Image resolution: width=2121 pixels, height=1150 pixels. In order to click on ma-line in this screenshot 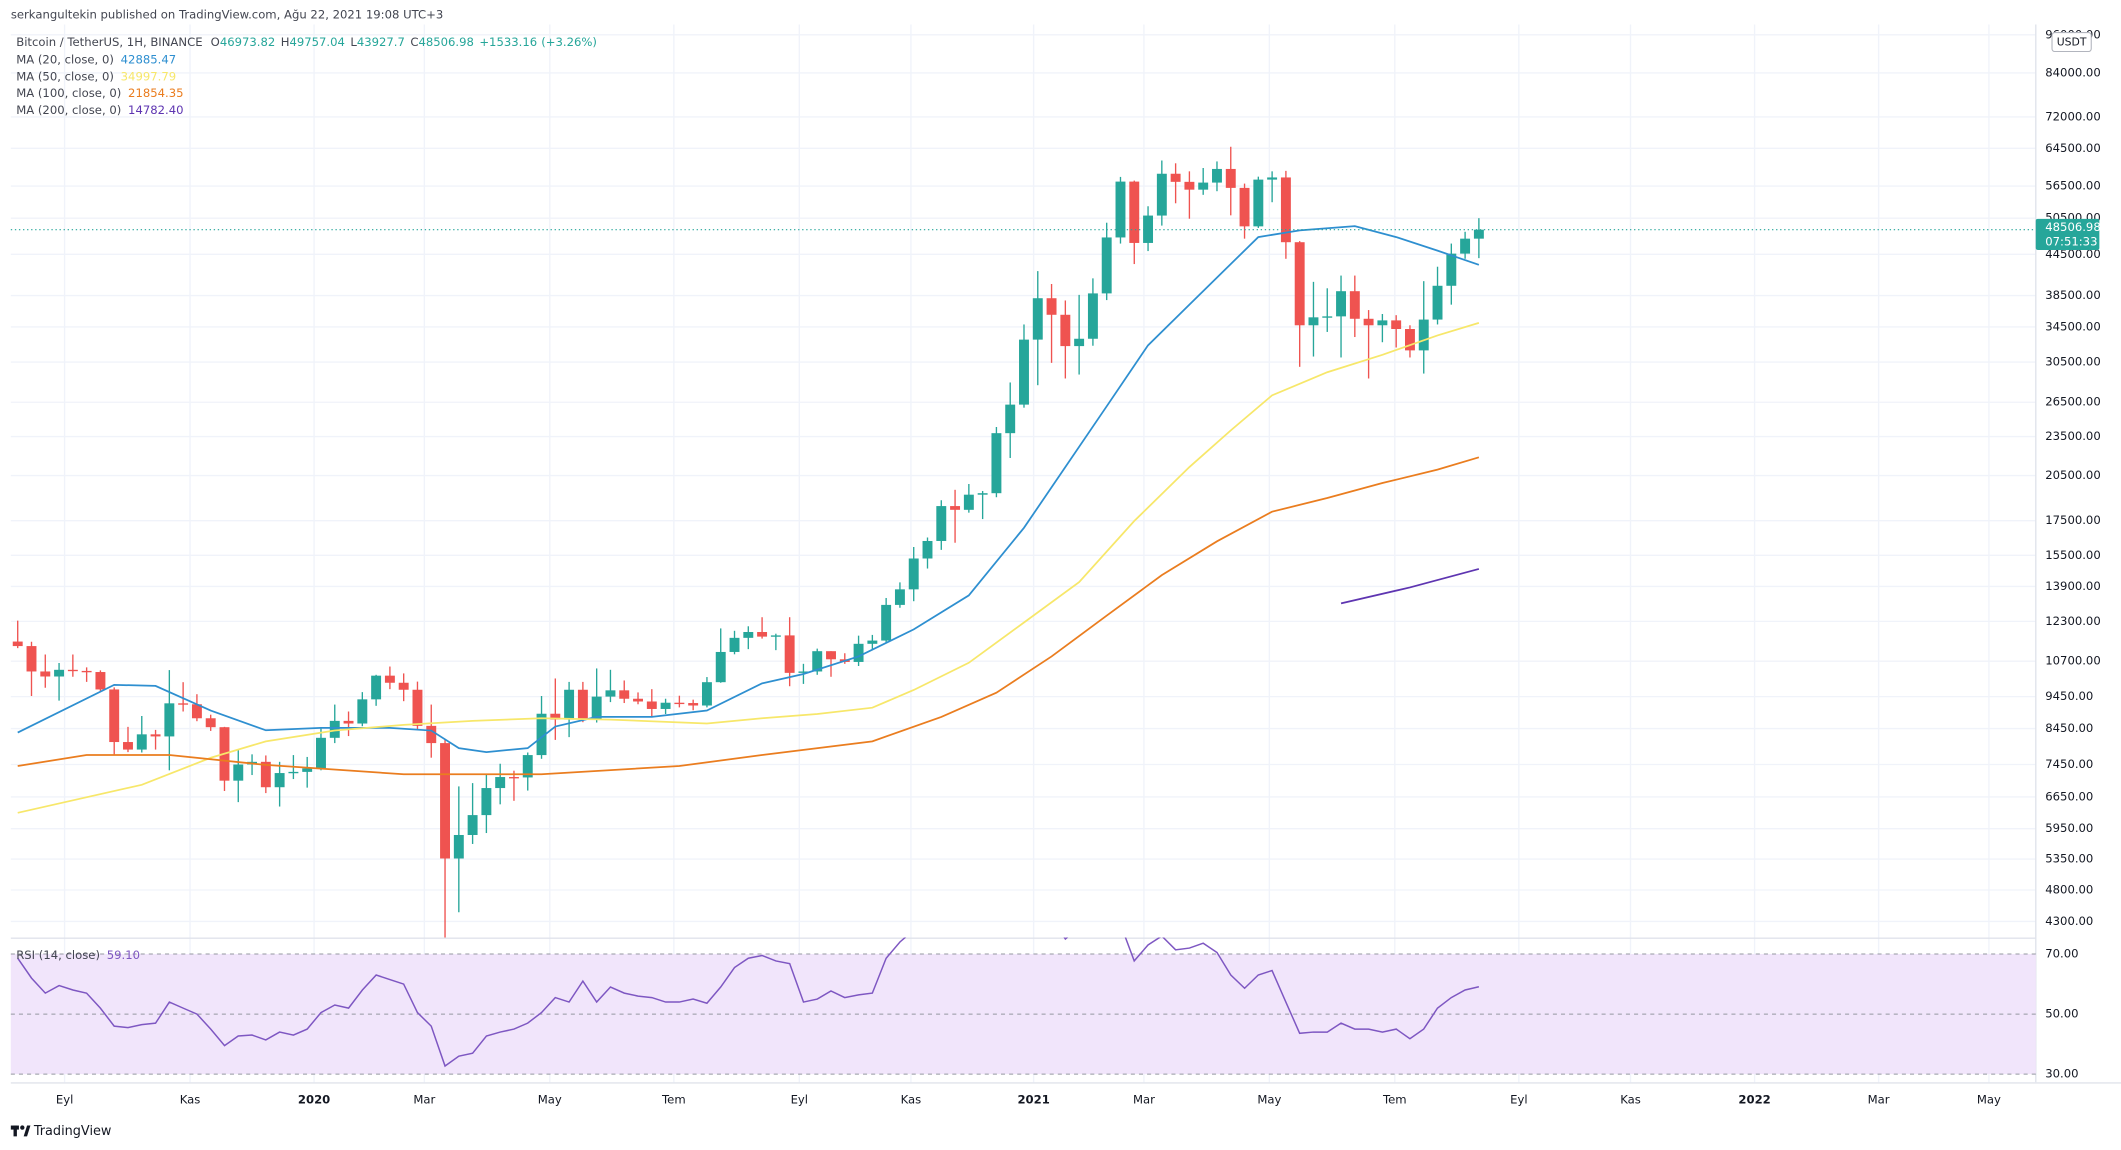, I will do `click(1410, 586)`.